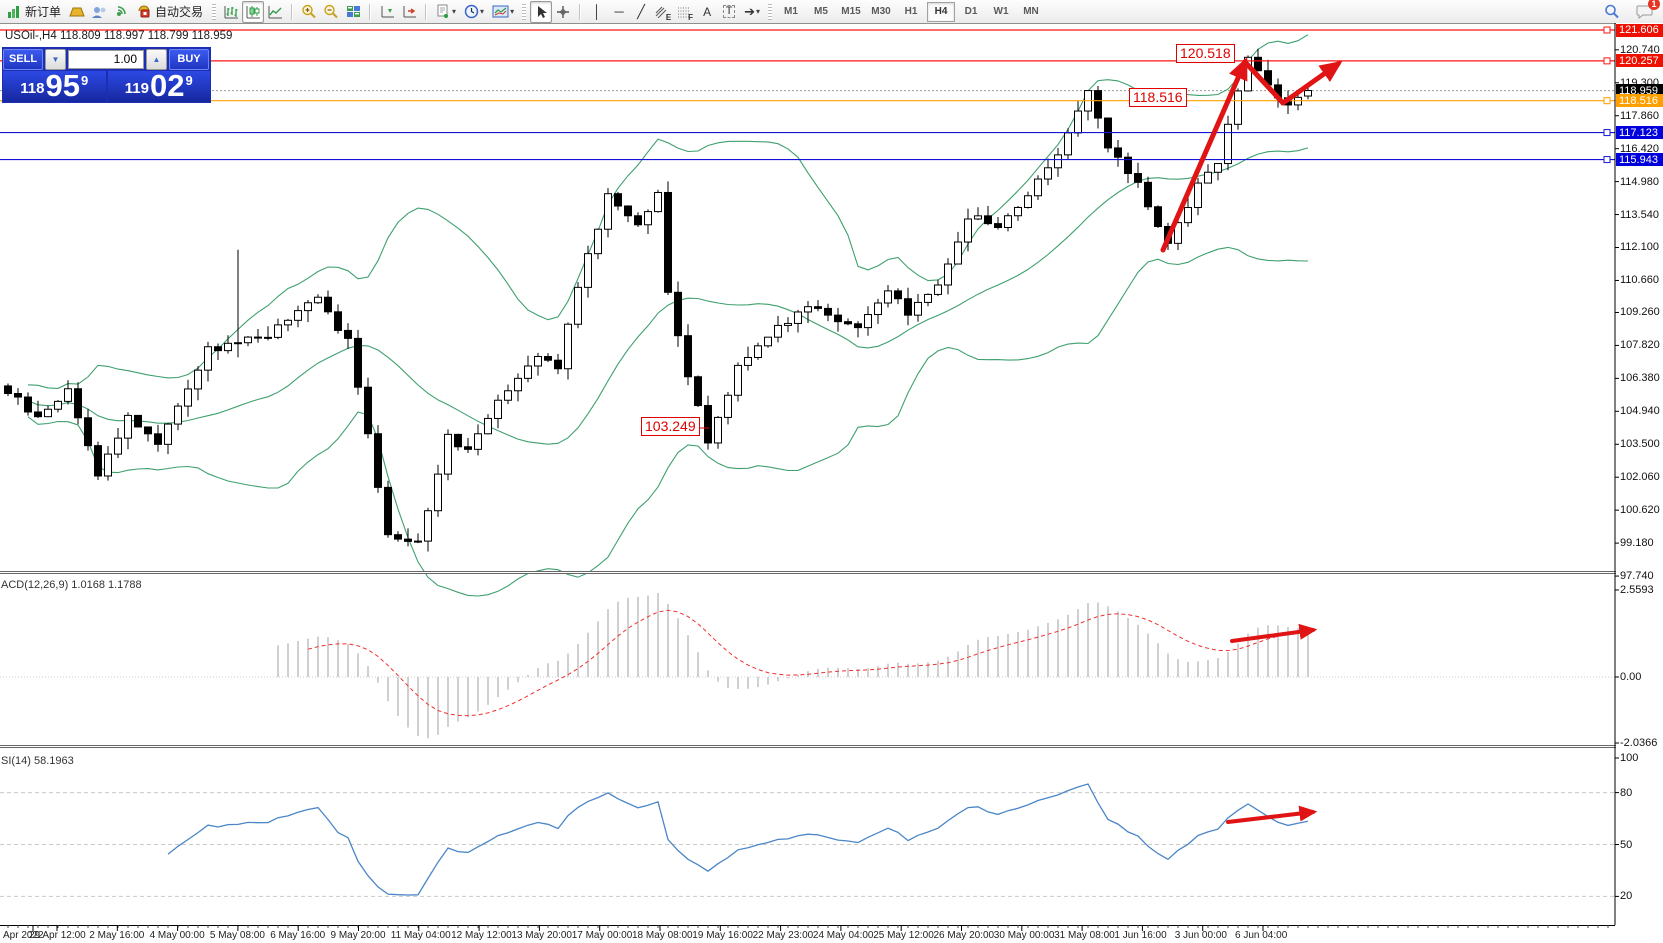  I want to click on timeframe-MN: MN, so click(1031, 11).